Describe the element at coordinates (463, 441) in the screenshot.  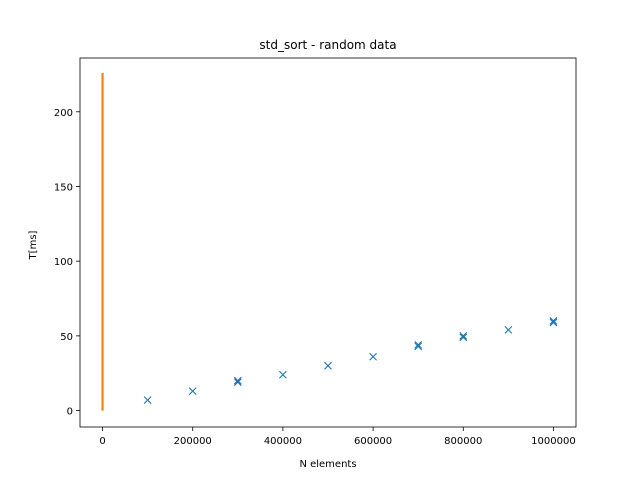
I see `x-tick-label: 800000` at that location.